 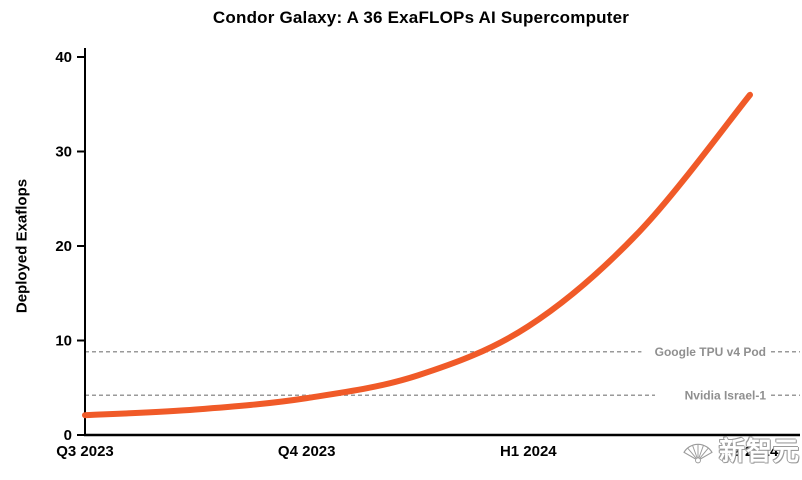 What do you see at coordinates (750, 451) in the screenshot?
I see `x-tick-label: H2 2024` at bounding box center [750, 451].